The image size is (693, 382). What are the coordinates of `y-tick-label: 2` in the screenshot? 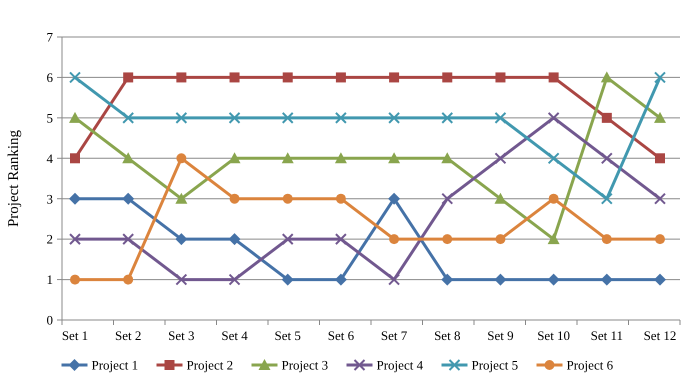 It's located at (49, 239).